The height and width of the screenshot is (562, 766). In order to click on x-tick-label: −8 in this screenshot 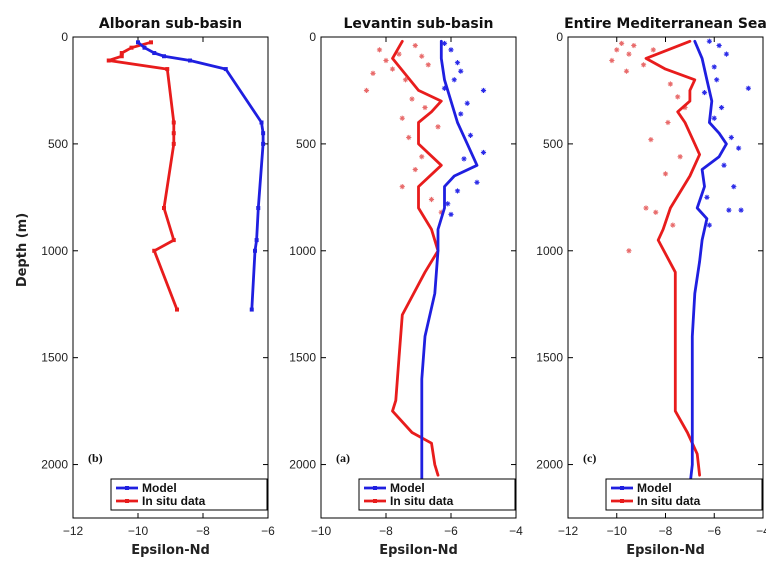, I will do `click(203, 531)`.